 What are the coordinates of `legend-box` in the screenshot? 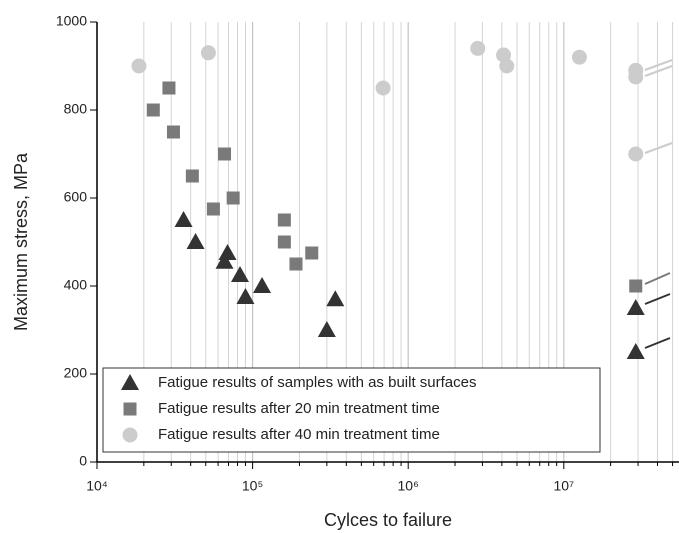 It's located at (351, 410).